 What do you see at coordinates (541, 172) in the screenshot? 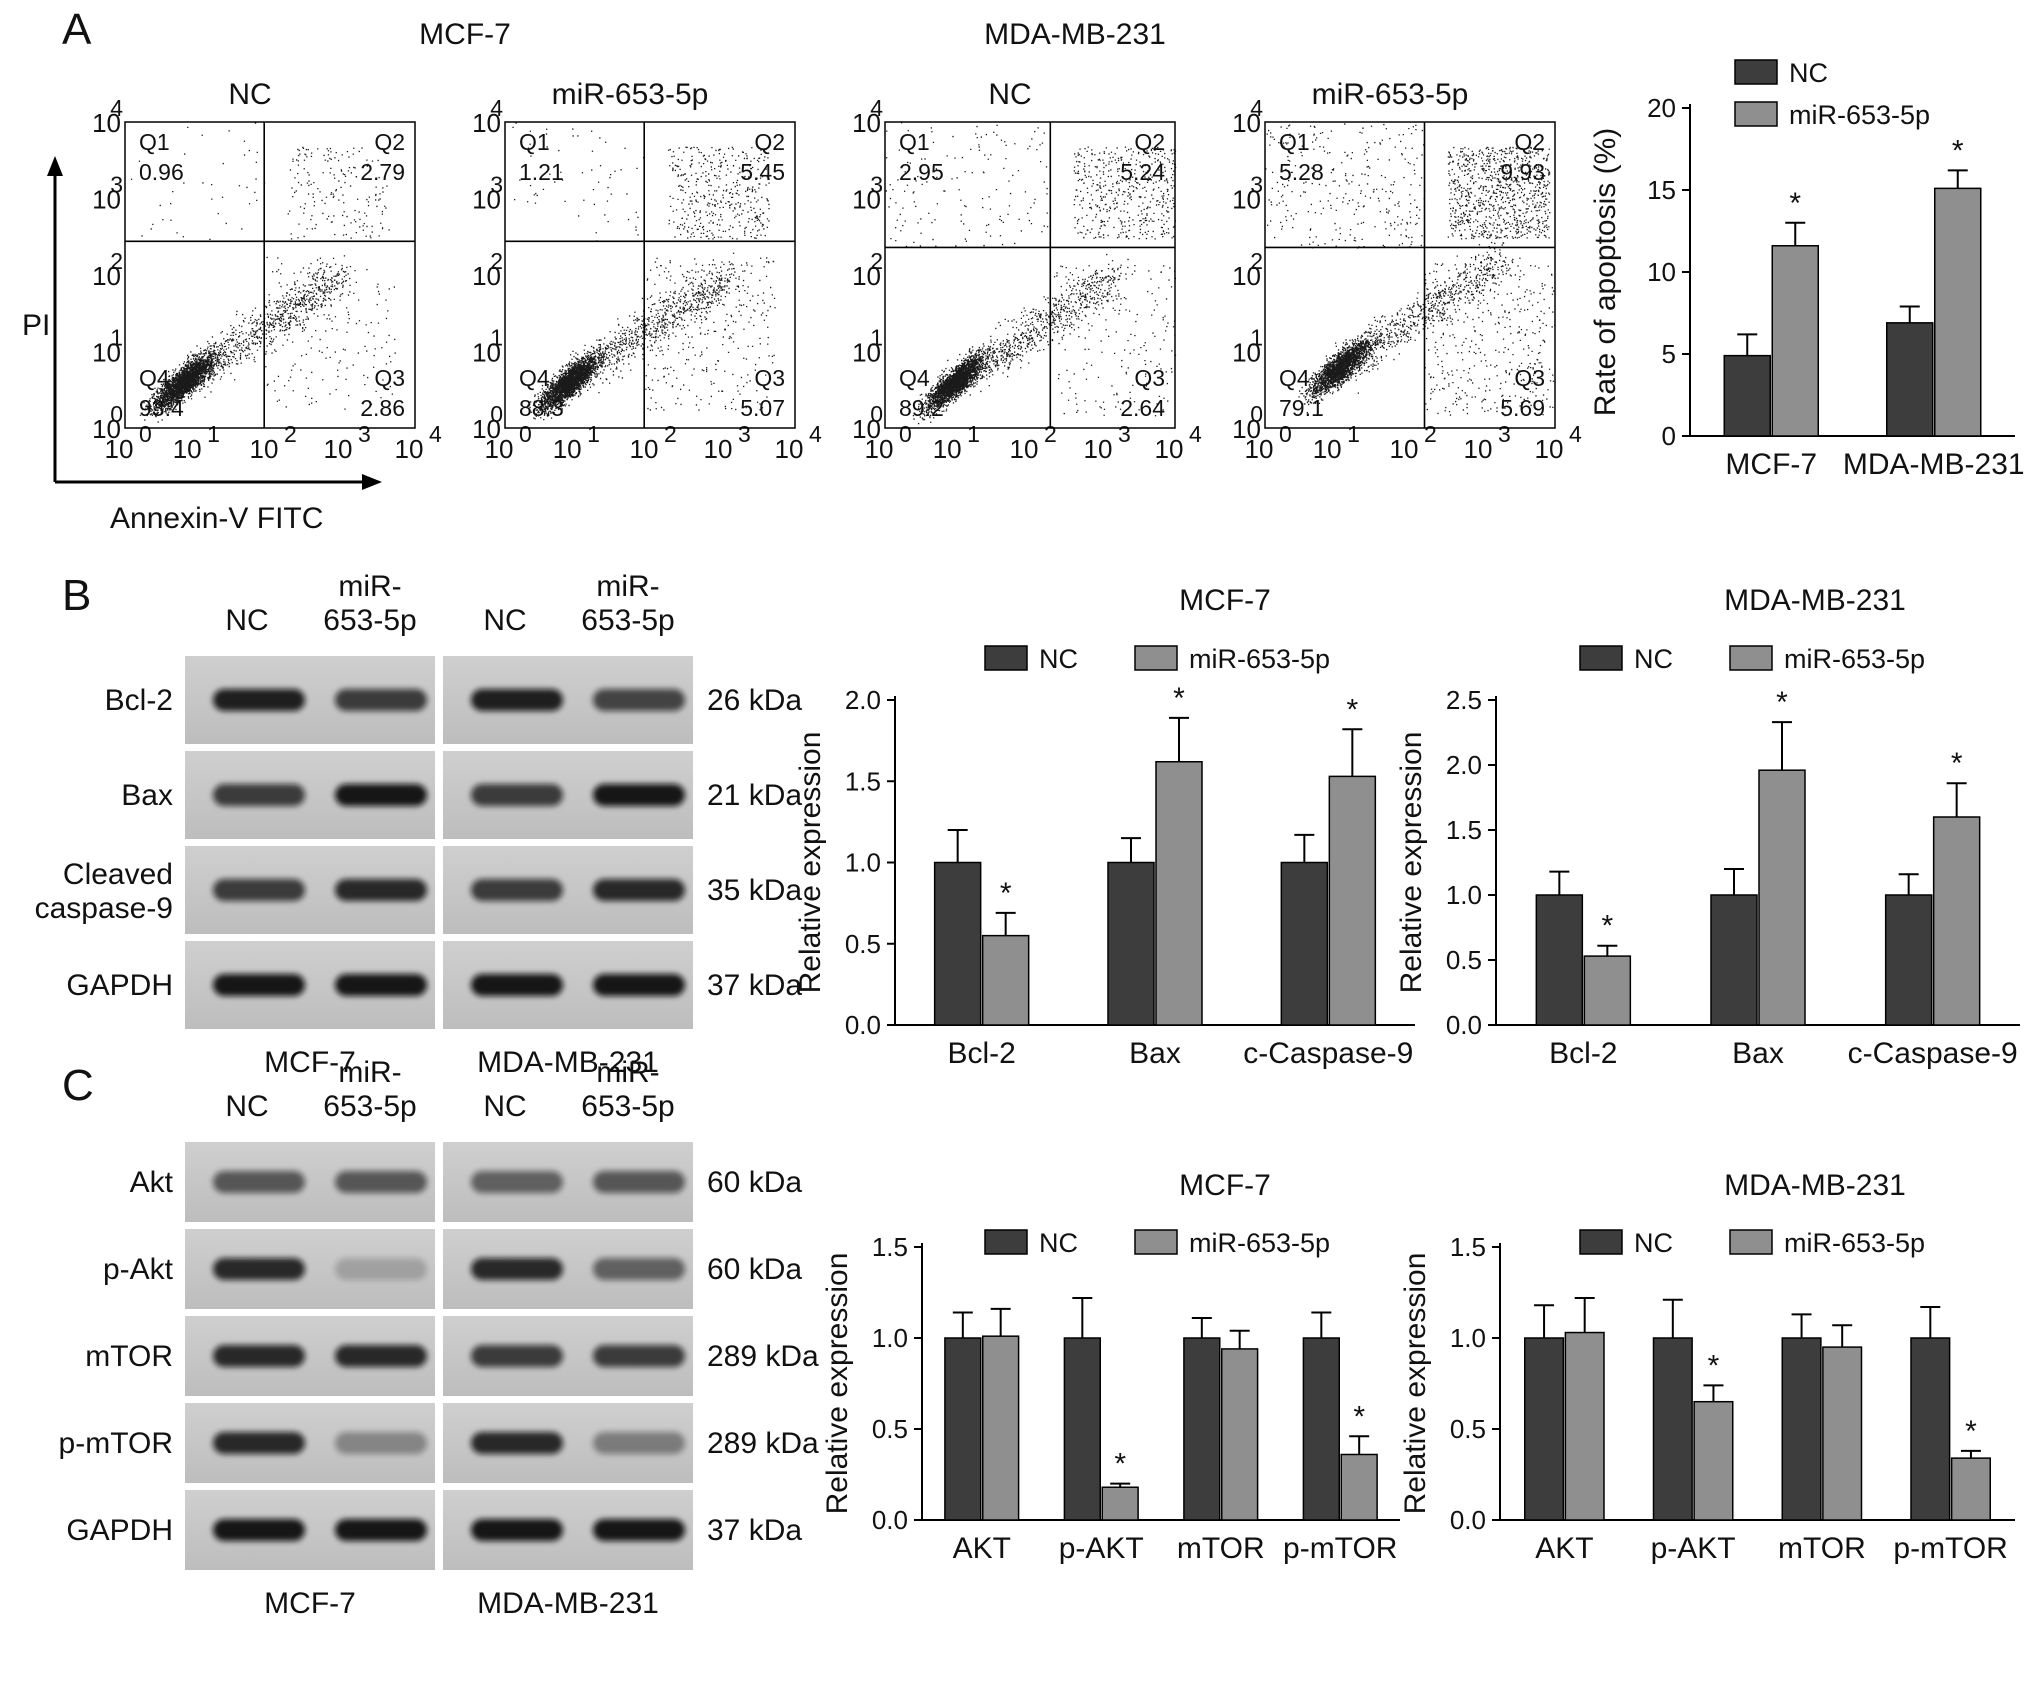
I see `quadrant-value-q1: 1.21` at bounding box center [541, 172].